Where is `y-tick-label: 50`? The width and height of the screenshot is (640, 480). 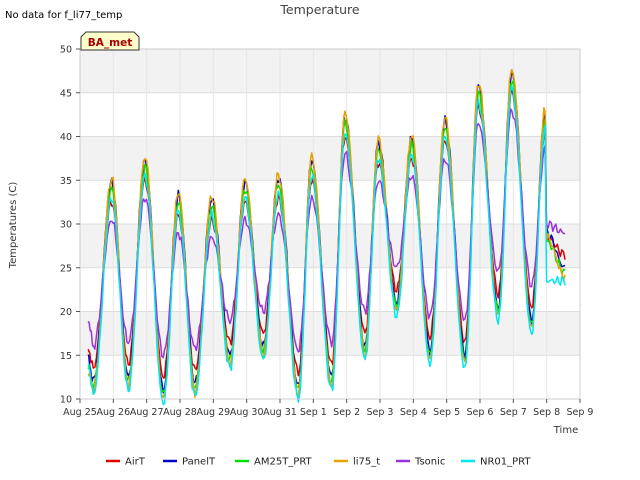 y-tick-label: 50 is located at coordinates (66, 50).